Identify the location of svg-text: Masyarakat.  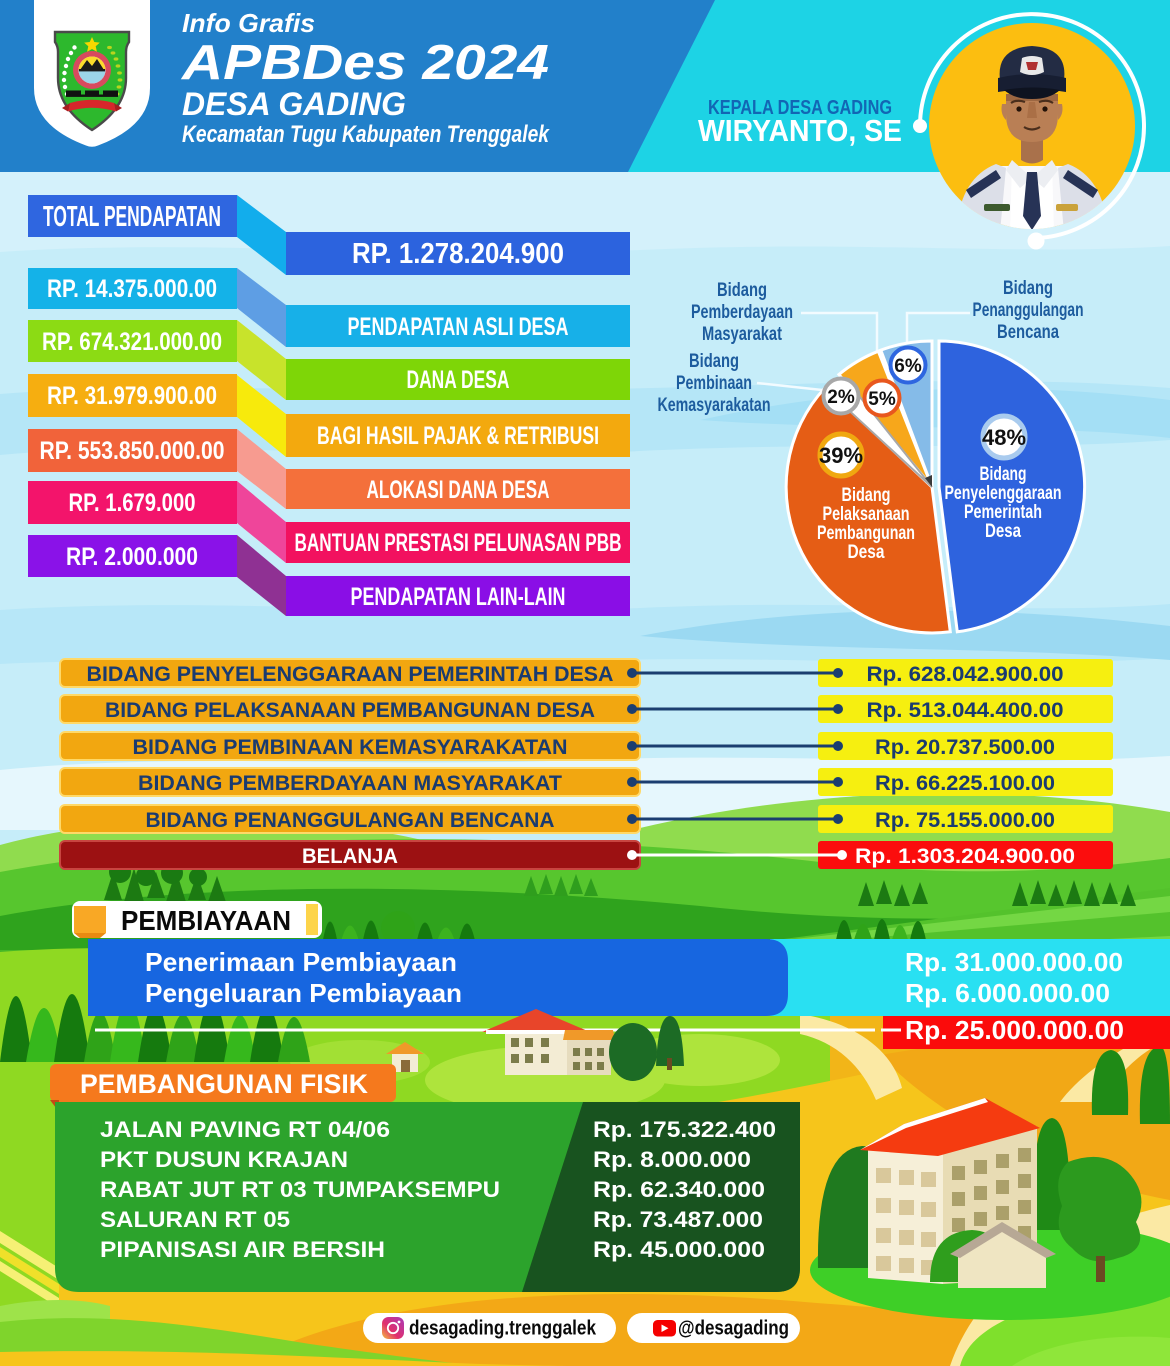
(742, 334).